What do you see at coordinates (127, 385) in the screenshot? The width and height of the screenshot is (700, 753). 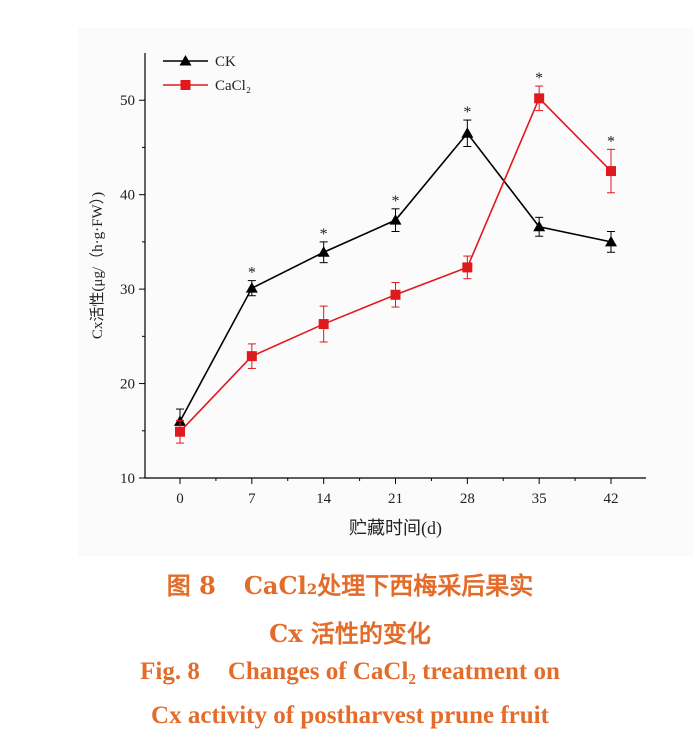 I see `y-tick-label: 20` at bounding box center [127, 385].